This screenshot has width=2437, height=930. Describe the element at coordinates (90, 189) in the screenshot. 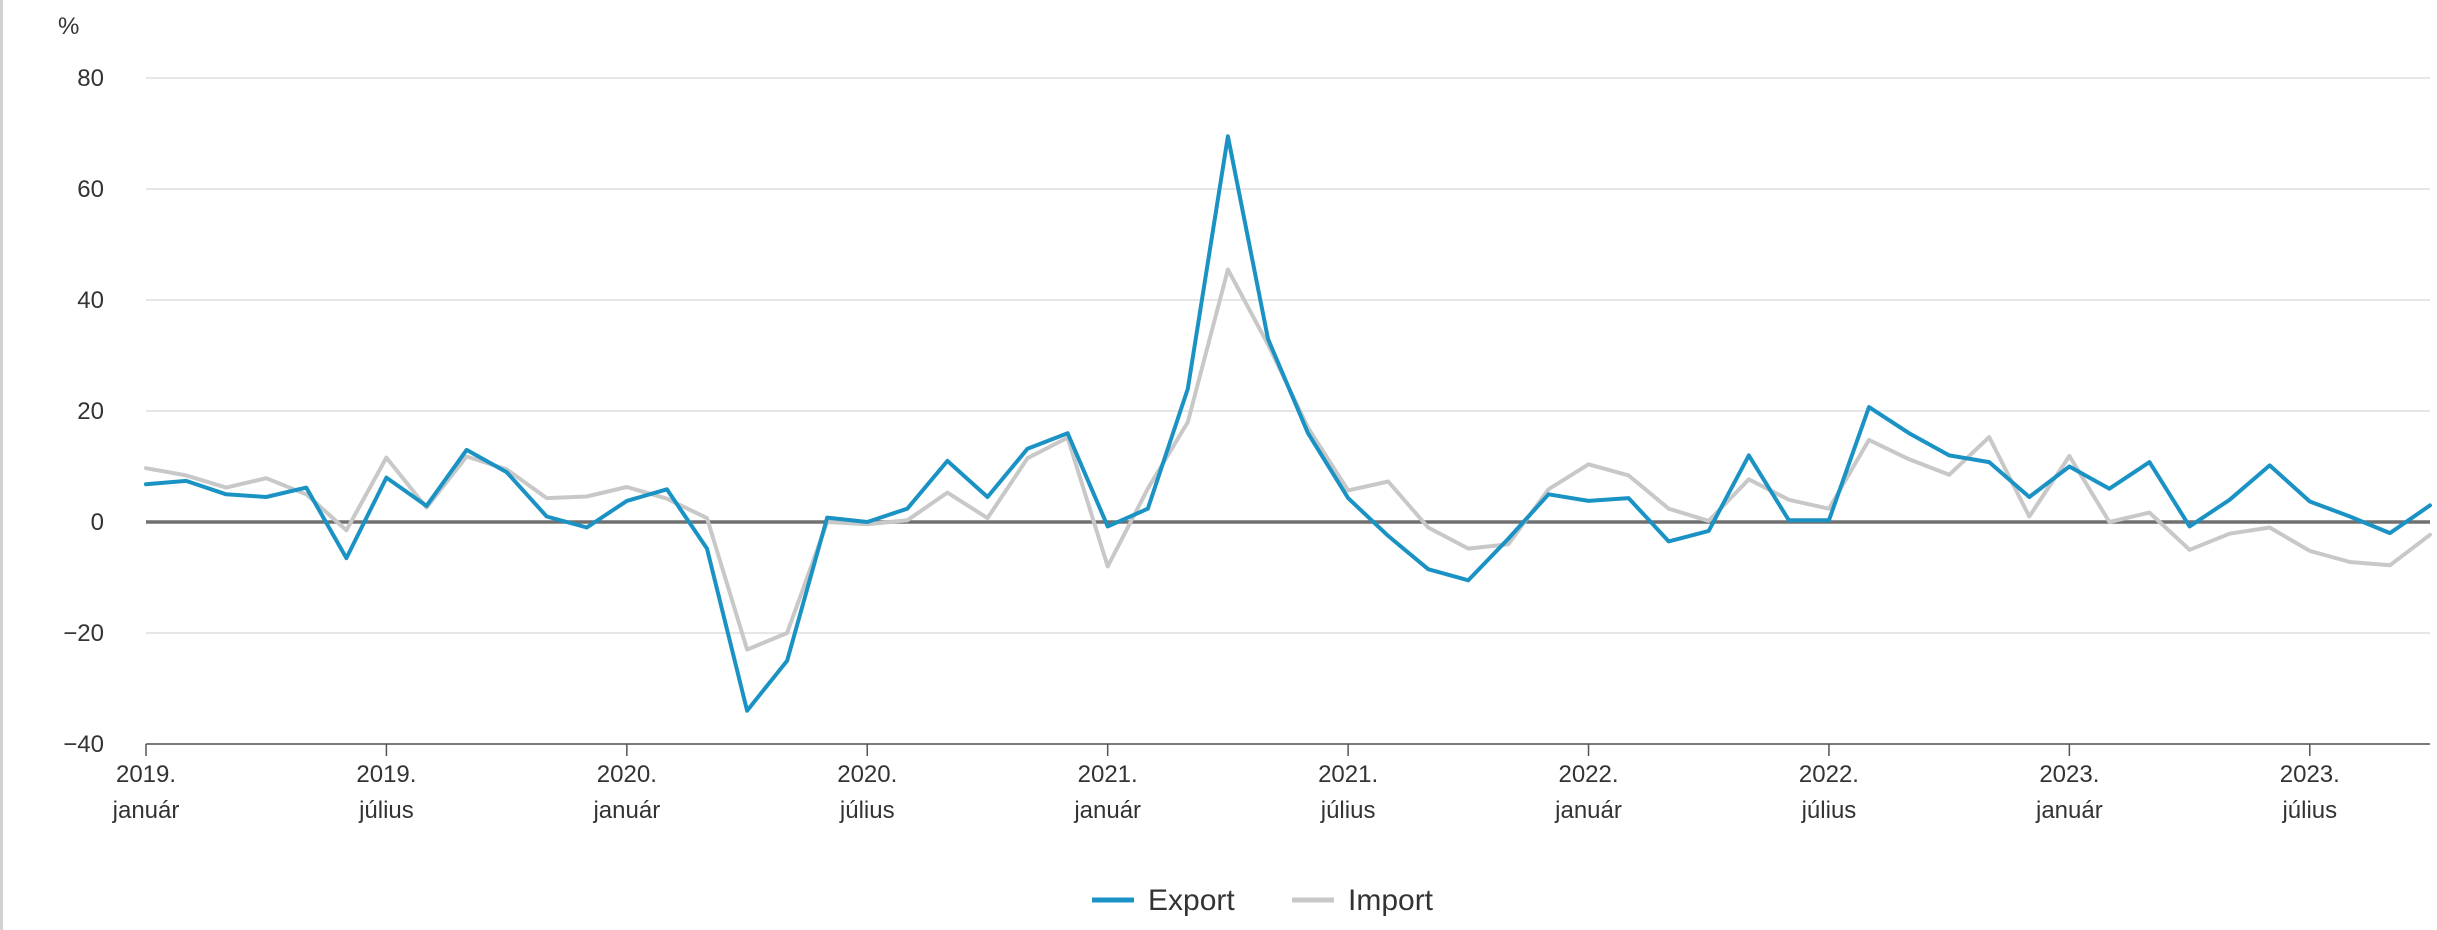

I see `y-tick-label: 60` at that location.